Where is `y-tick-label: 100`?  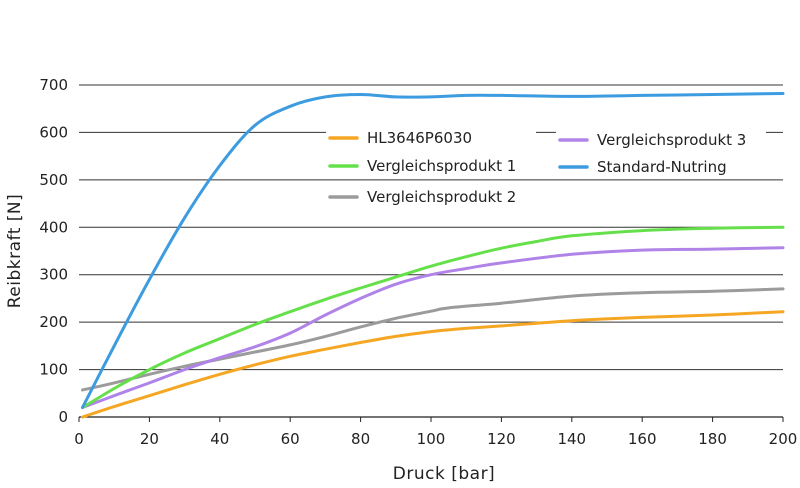
y-tick-label: 100 is located at coordinates (53, 370).